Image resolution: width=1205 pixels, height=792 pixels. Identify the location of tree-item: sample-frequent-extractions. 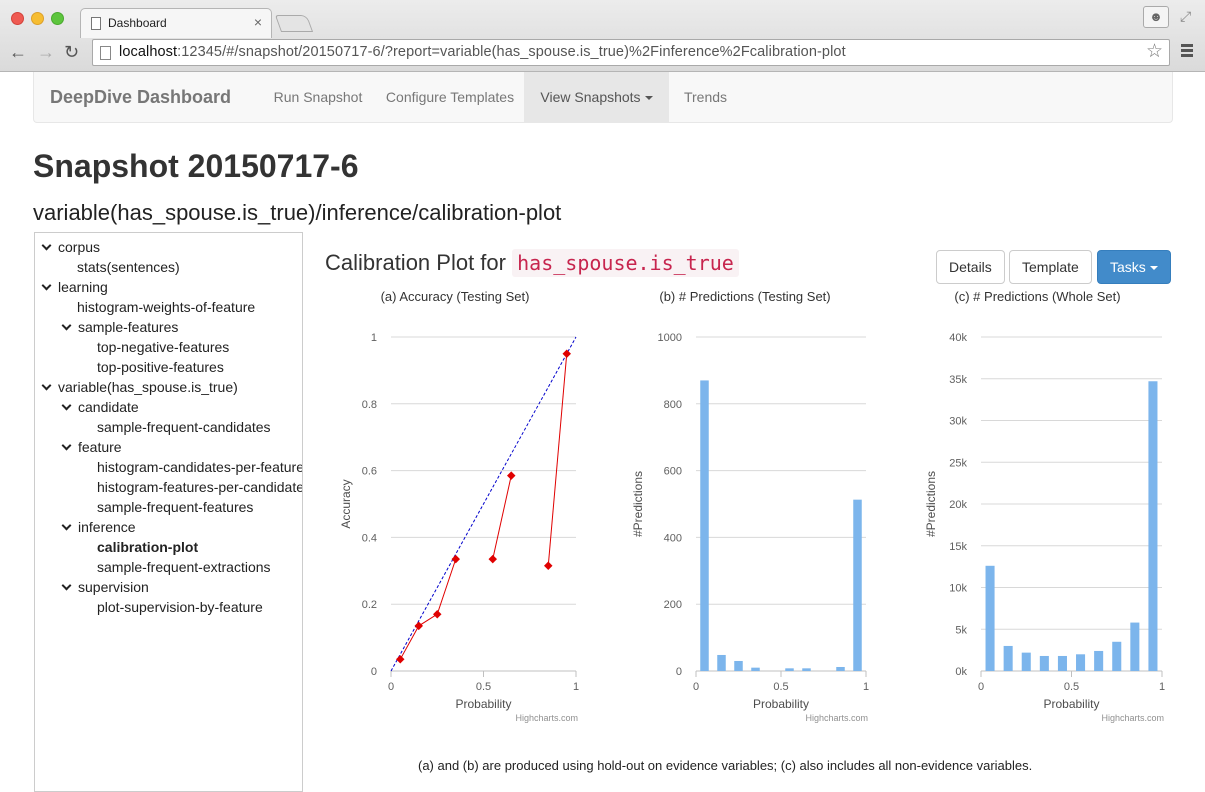
(184, 567).